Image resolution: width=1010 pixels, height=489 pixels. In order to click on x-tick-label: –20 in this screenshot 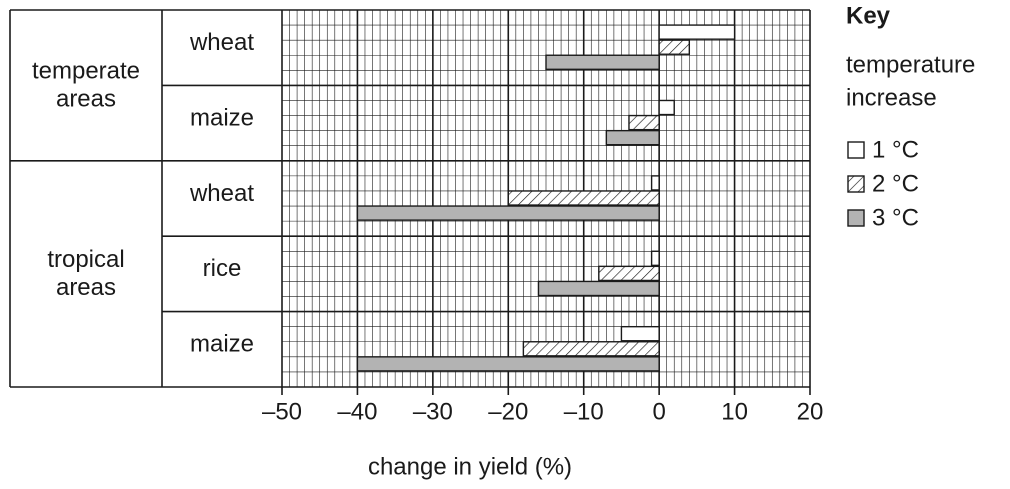, I will do `click(508, 411)`.